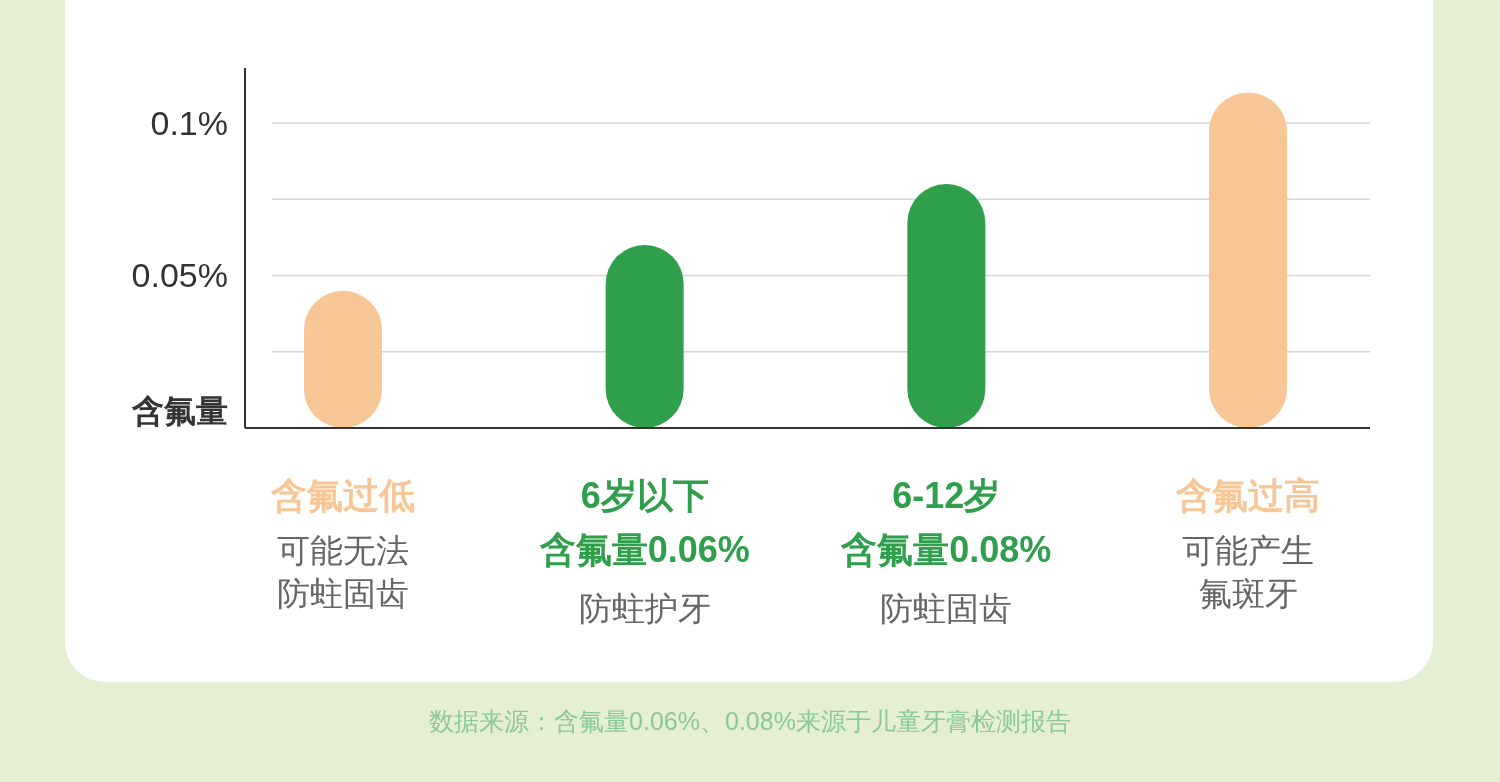  Describe the element at coordinates (644, 549) in the screenshot. I see `data-label: 含氟量0.06%` at that location.